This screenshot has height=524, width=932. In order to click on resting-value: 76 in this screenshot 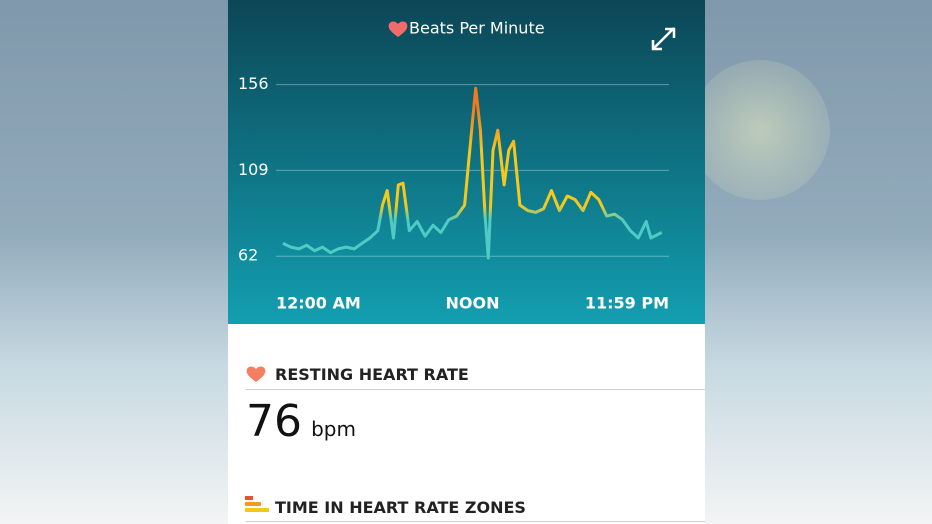, I will do `click(274, 421)`.